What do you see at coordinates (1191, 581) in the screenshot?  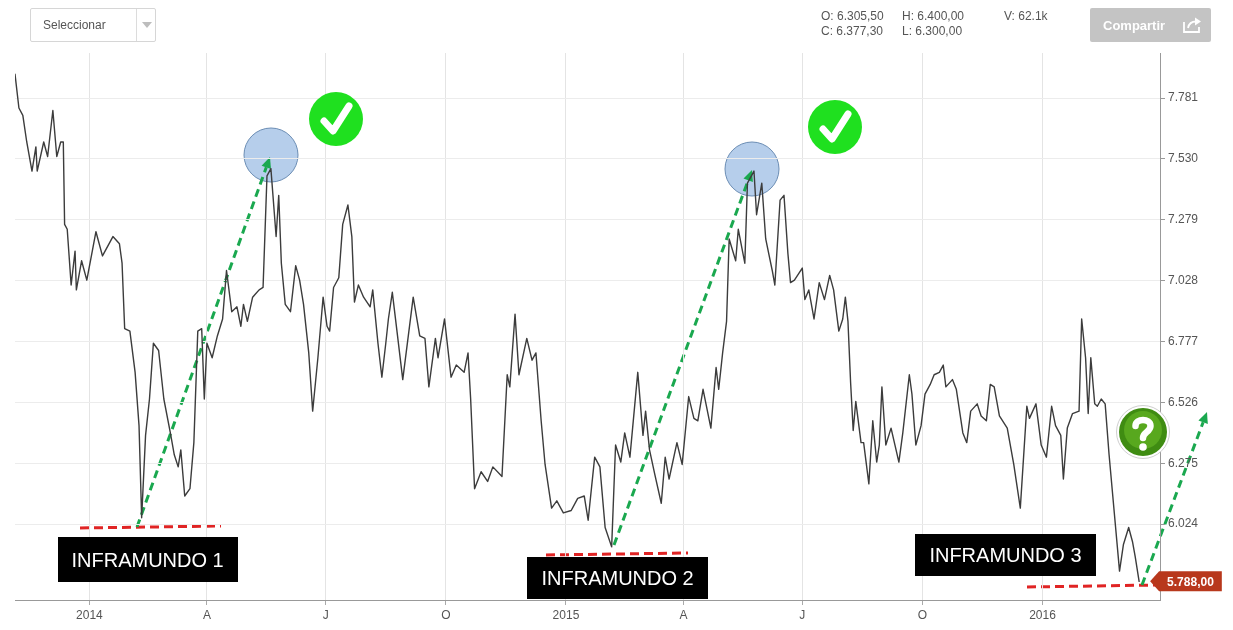 I see `annotation: 5.788,00` at bounding box center [1191, 581].